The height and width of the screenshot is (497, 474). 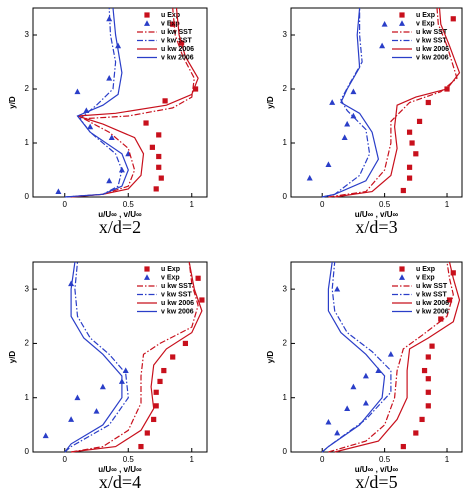 What do you see at coordinates (12, 357) in the screenshot?
I see `y-axis-label: y/D` at bounding box center [12, 357].